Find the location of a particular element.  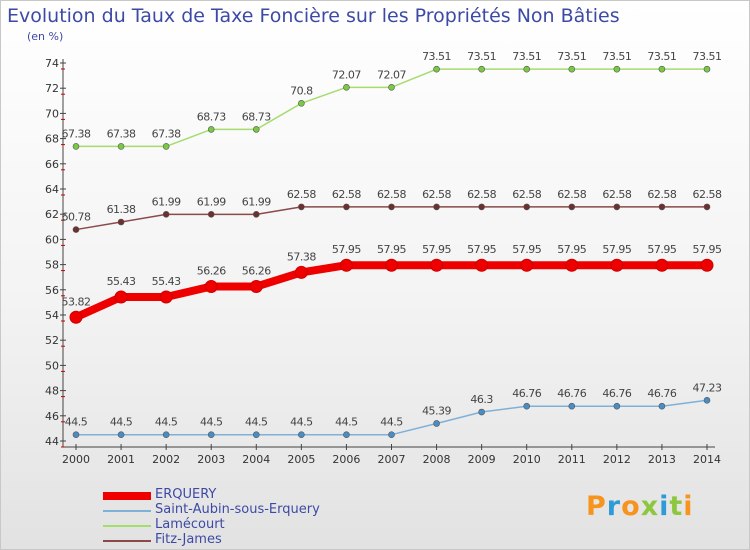

x-tick-label: 2009 is located at coordinates (482, 459).